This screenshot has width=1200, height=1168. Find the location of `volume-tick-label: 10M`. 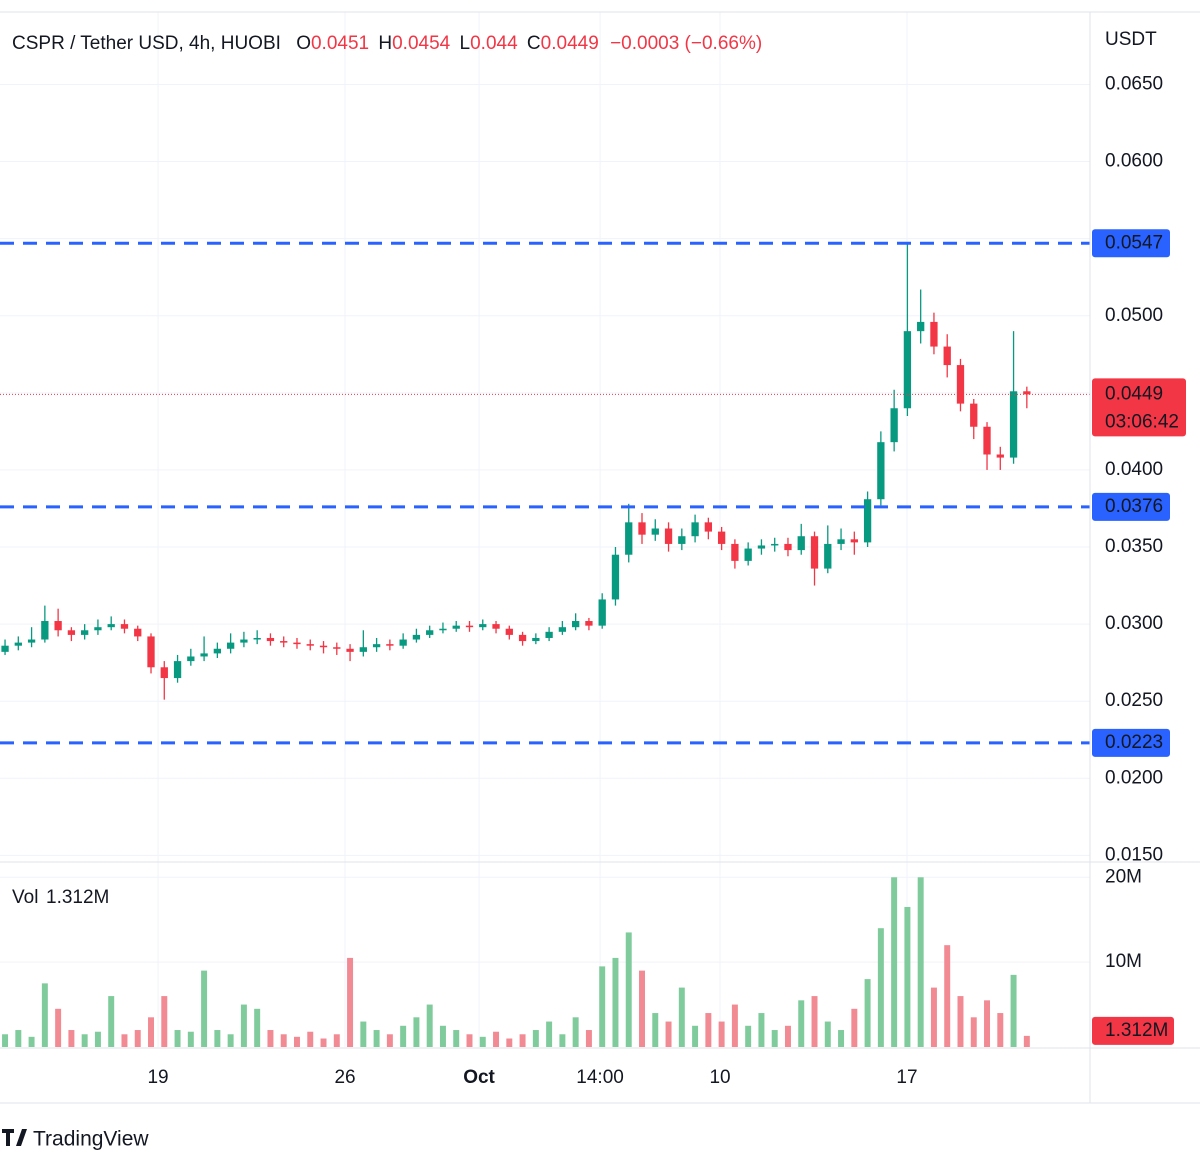

volume-tick-label: 10M is located at coordinates (1123, 961).